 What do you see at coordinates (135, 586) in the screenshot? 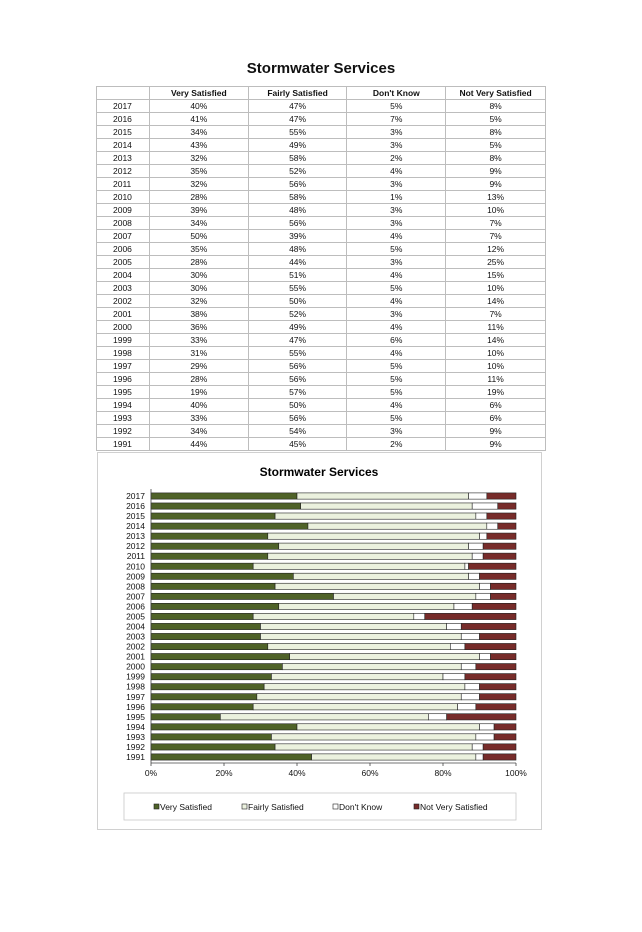
I see `y-tick-label: 2008` at bounding box center [135, 586].